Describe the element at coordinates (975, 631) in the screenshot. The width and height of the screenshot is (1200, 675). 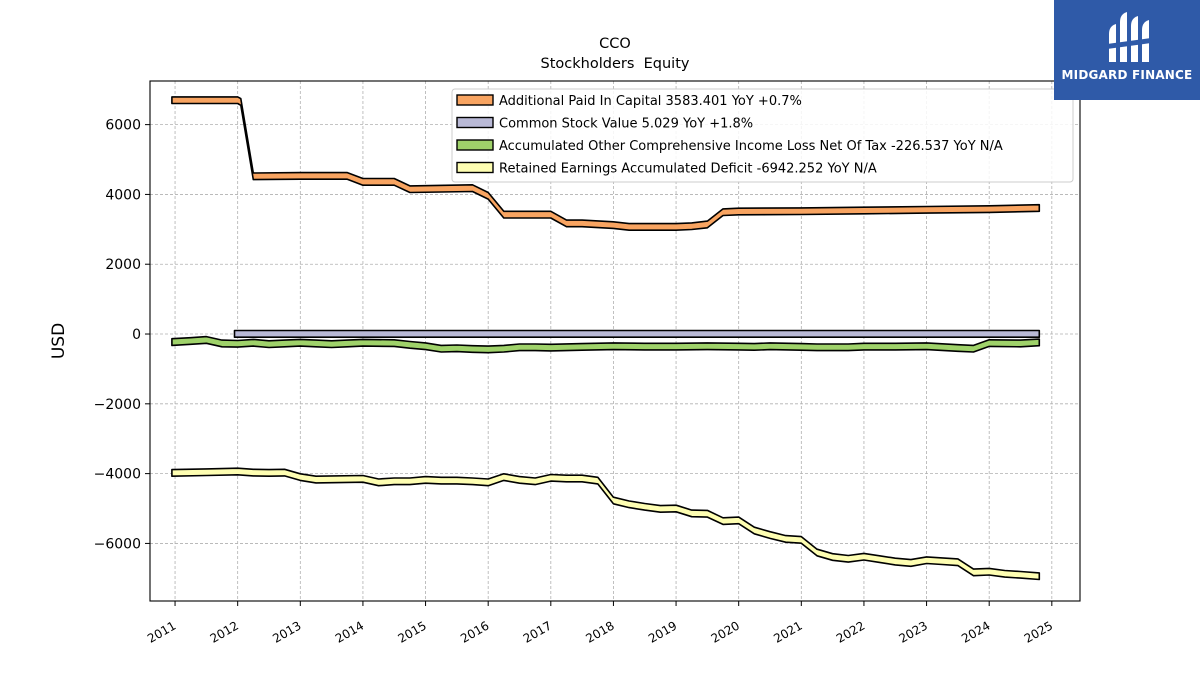
I see `x-tick-label: 2024` at that location.